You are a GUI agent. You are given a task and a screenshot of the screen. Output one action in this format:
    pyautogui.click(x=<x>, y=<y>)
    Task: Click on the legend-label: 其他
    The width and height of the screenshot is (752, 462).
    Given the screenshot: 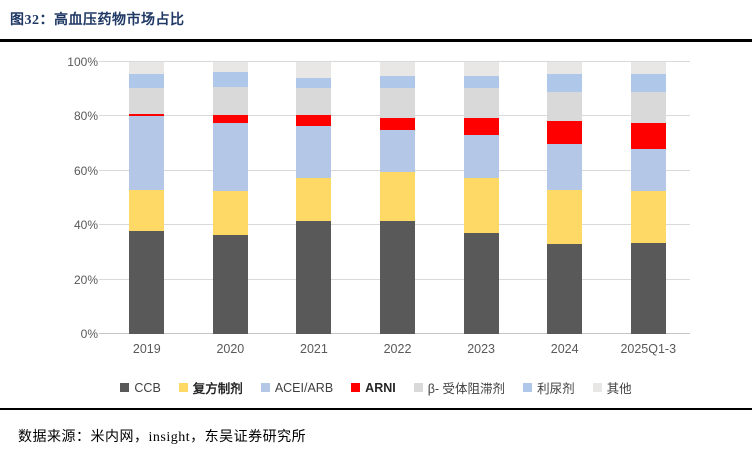 What is the action you would take?
    pyautogui.click(x=619, y=389)
    